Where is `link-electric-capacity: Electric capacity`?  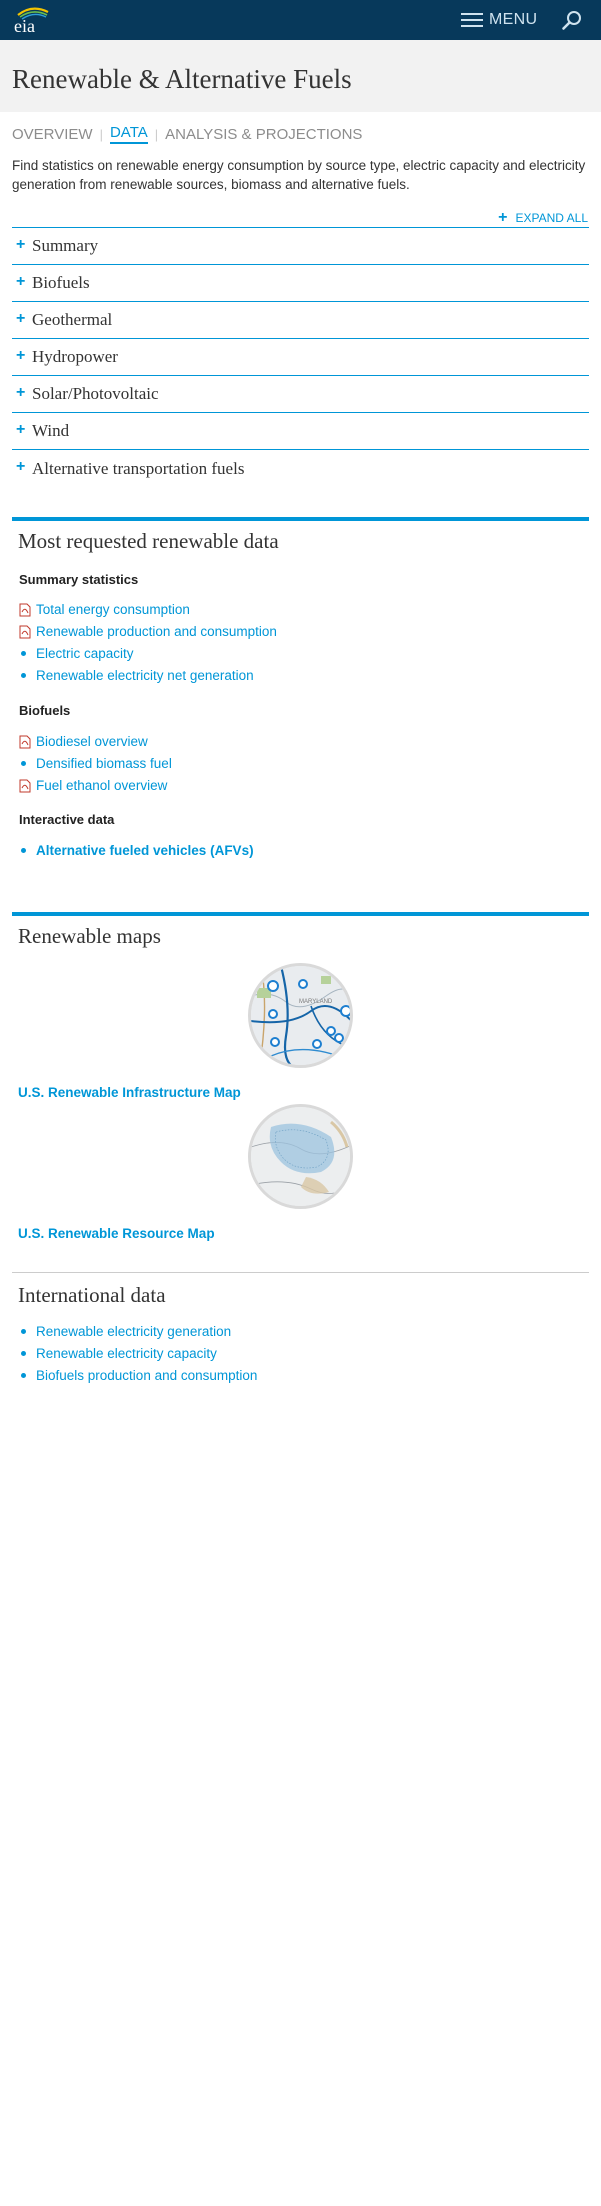
link-electric-capacity: Electric capacity is located at coordinates (85, 653).